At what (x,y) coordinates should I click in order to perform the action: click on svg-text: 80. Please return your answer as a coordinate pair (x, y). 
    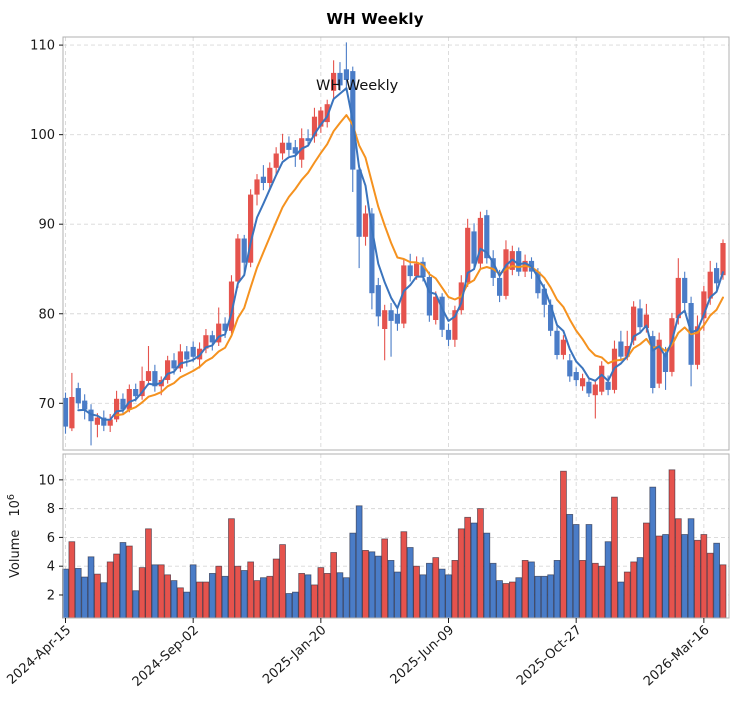
    Looking at the image, I should click on (46, 314).